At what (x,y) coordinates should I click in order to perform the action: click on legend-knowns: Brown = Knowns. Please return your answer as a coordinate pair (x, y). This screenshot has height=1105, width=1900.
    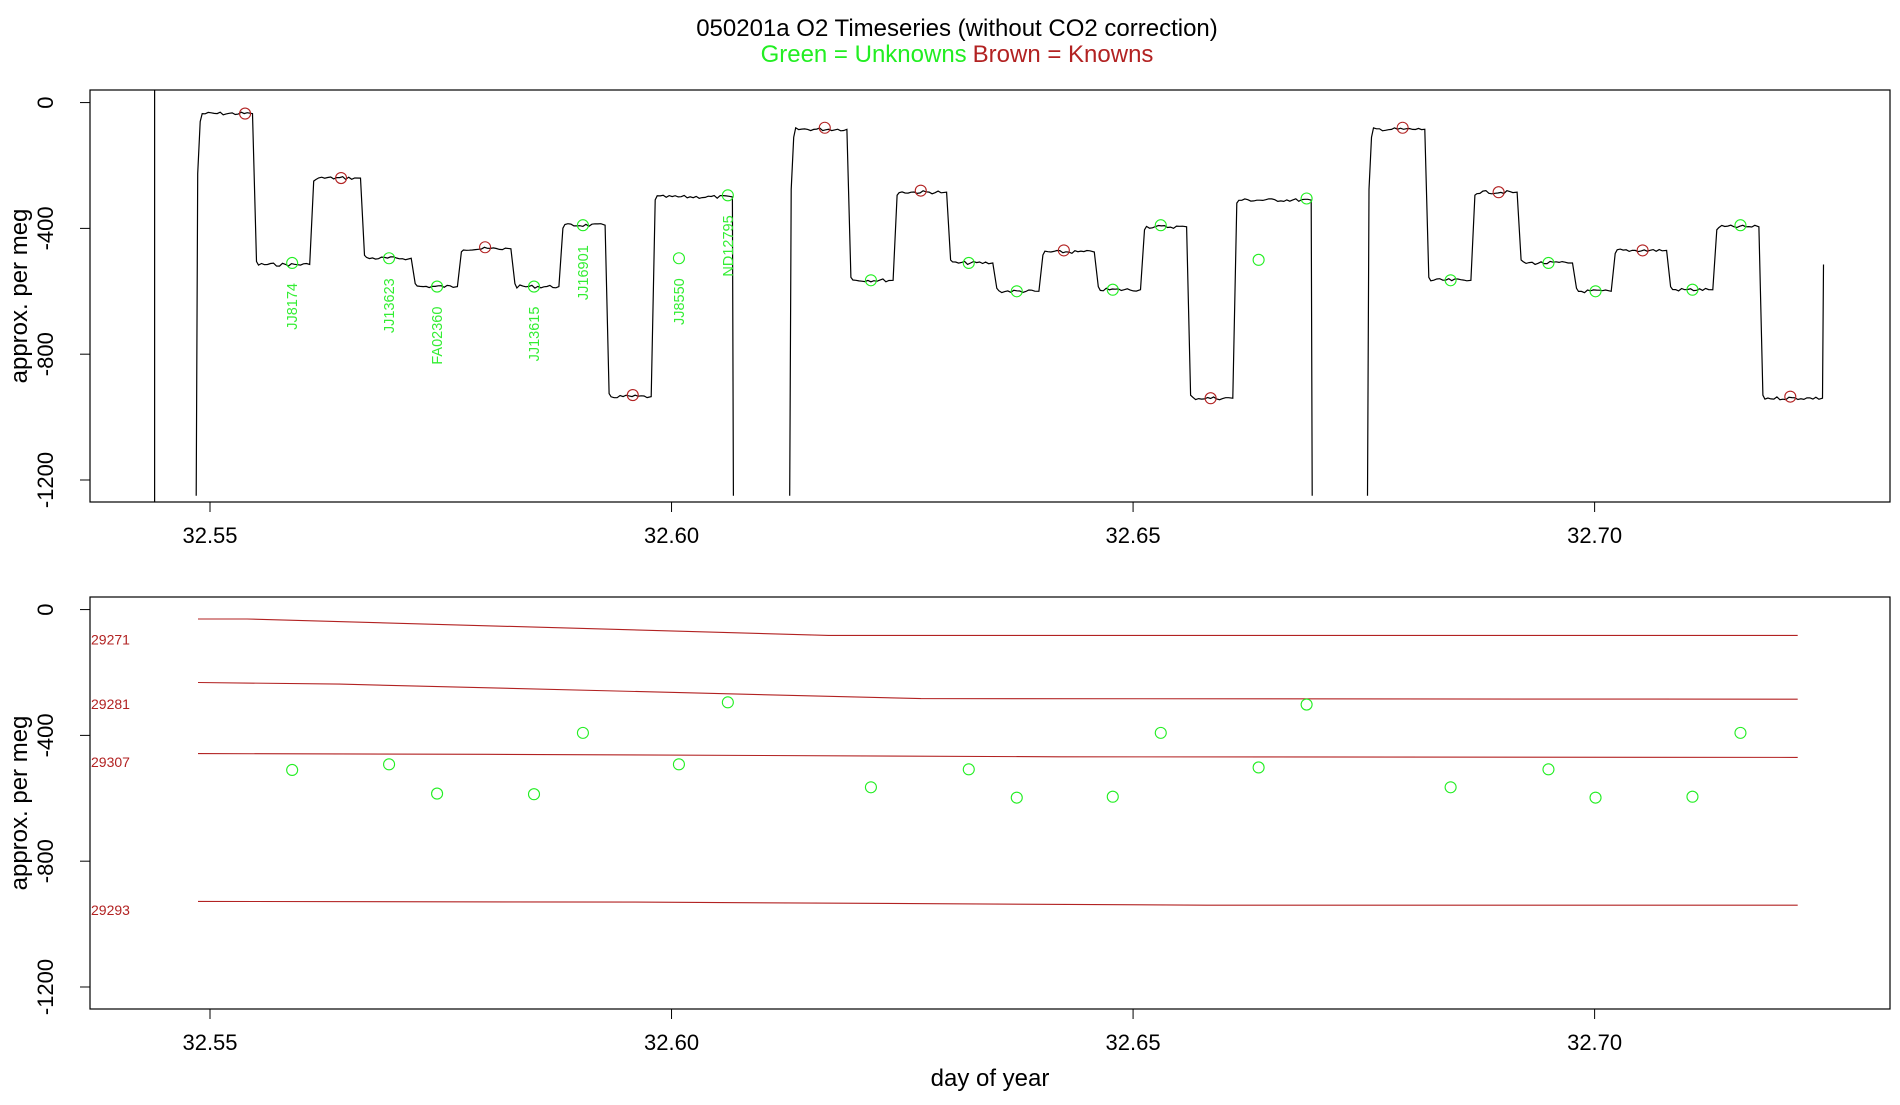
    Looking at the image, I should click on (1063, 54).